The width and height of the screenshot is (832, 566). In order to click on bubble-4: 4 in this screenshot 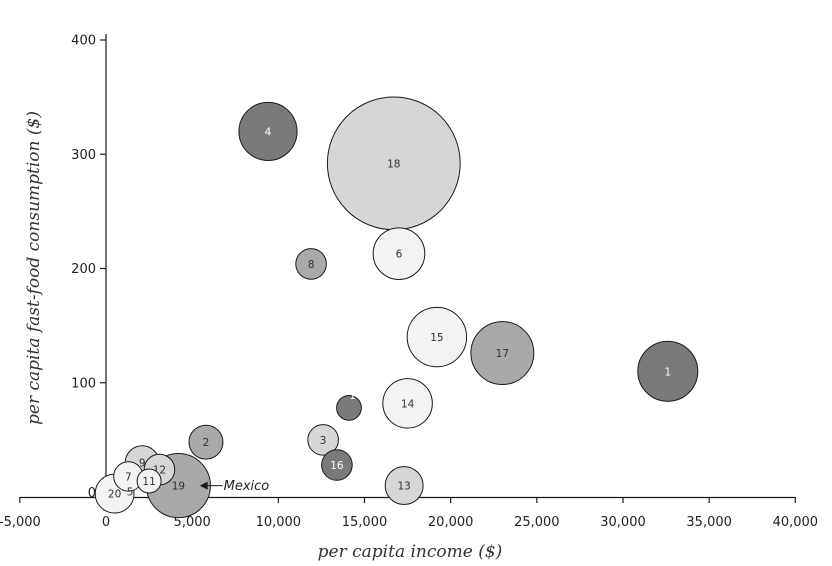, I will do `click(268, 131)`.